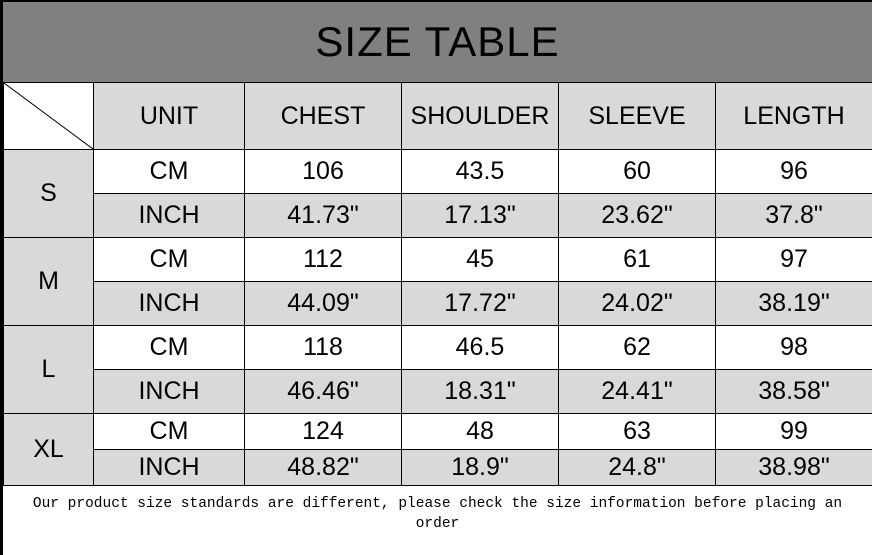  Describe the element at coordinates (437, 42) in the screenshot. I see `page-title: SIZE TABLE` at that location.